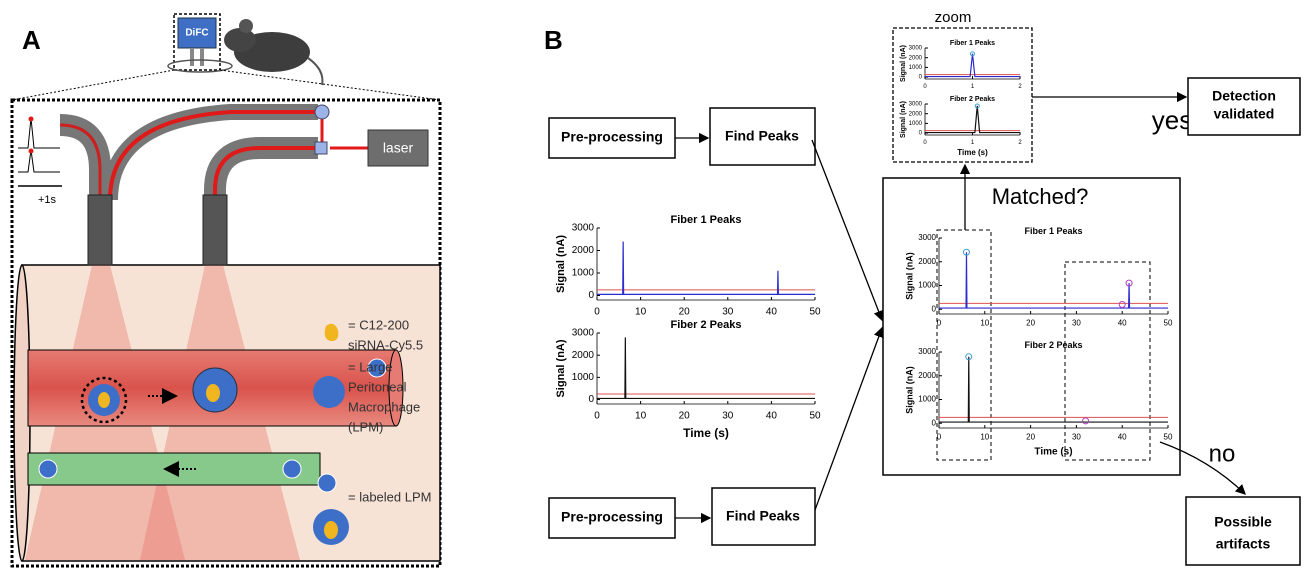  What do you see at coordinates (962, 95) in the screenshot?
I see `zoom-box` at bounding box center [962, 95].